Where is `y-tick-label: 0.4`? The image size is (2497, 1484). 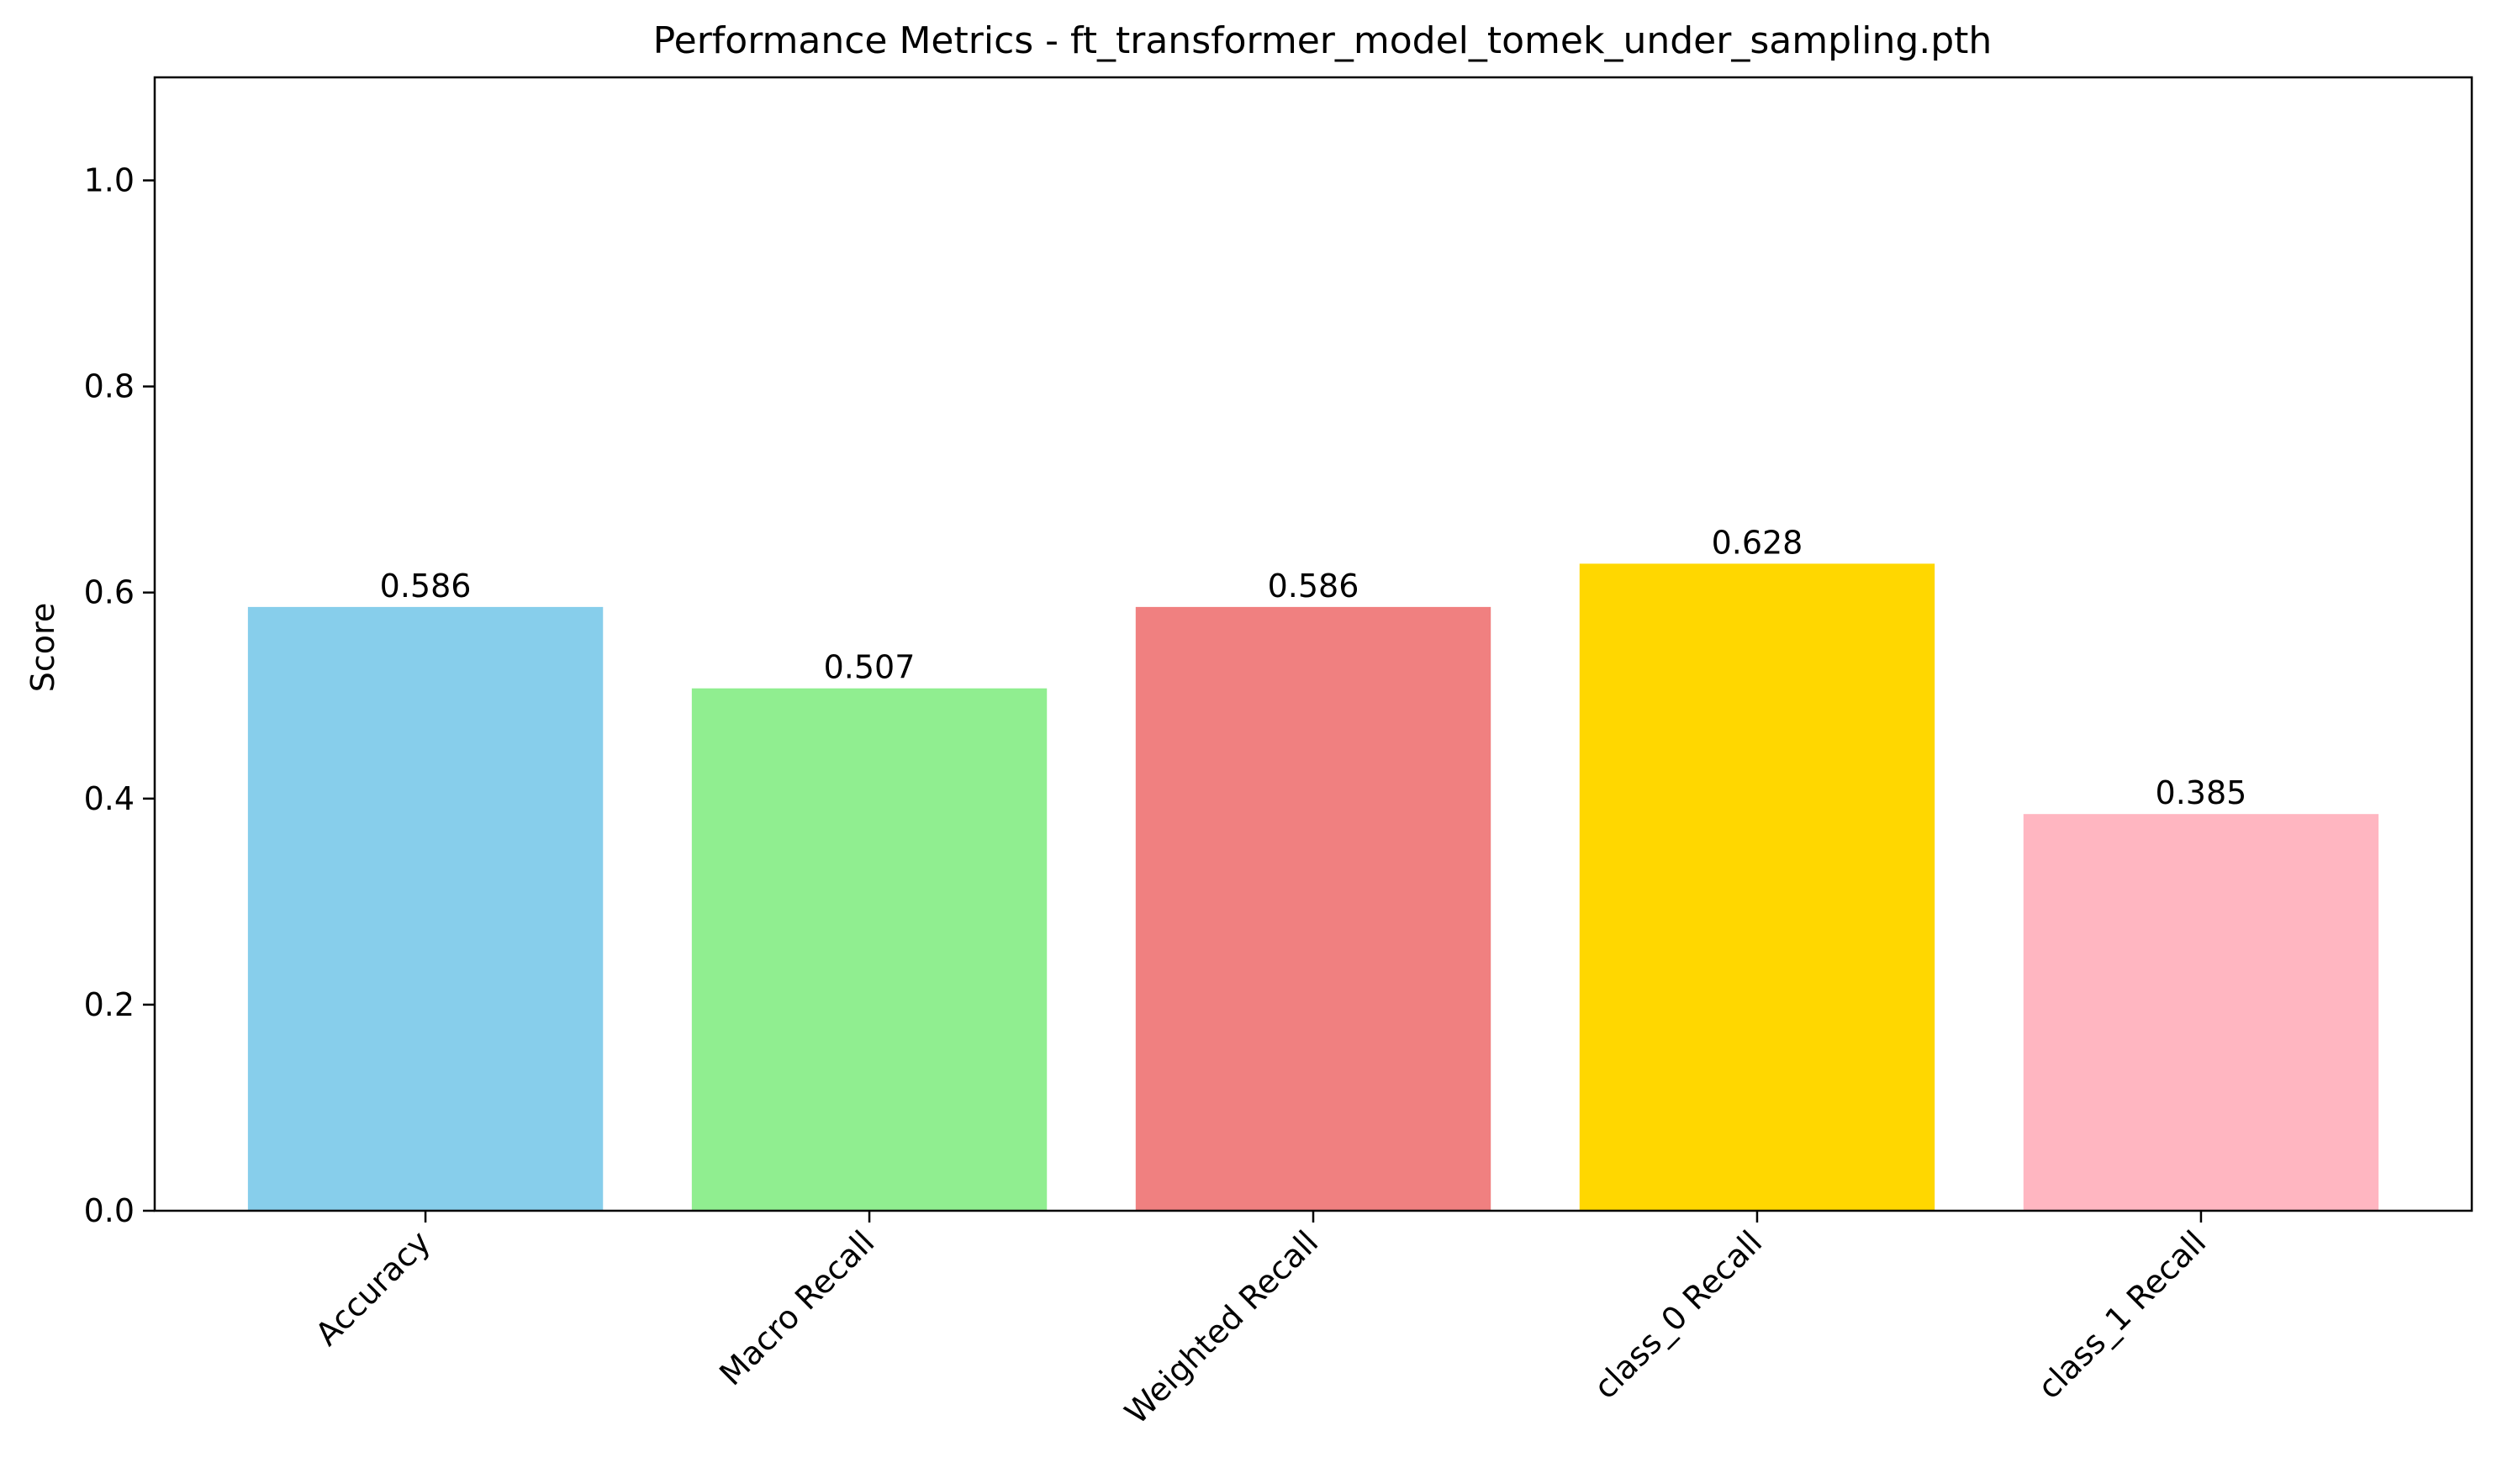
y-tick-label: 0.4 is located at coordinates (110, 798).